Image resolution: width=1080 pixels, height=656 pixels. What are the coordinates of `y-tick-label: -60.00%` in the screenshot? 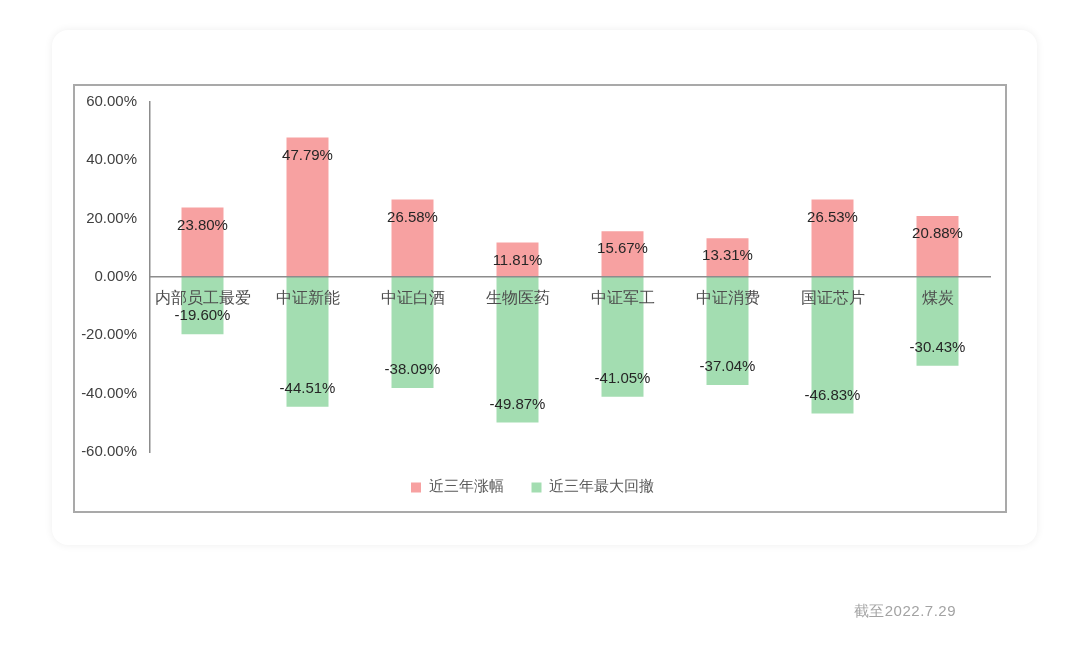 It's located at (109, 451).